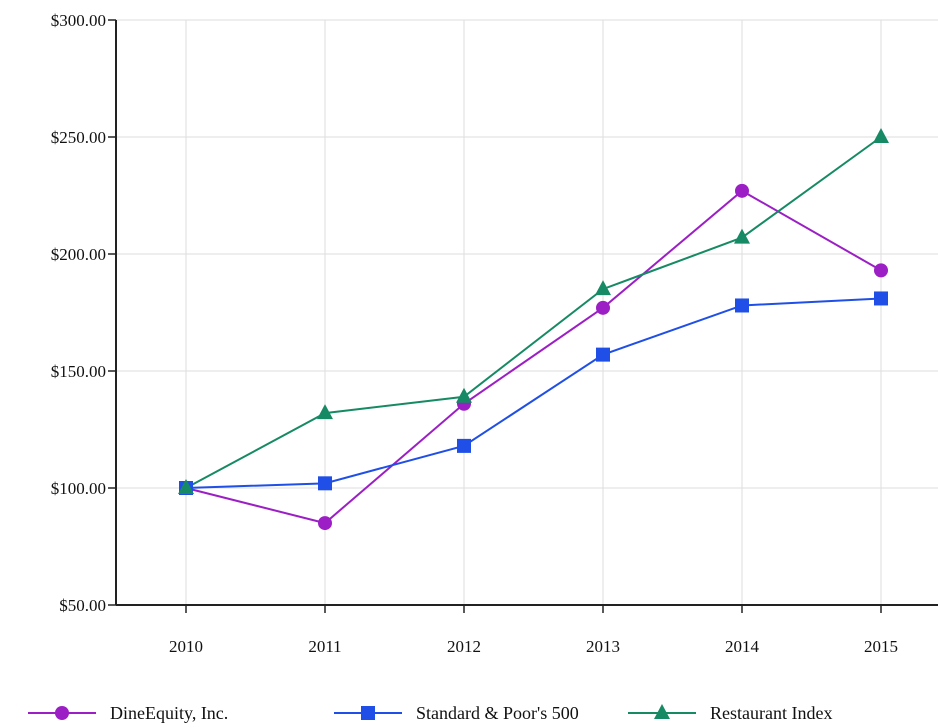 The height and width of the screenshot is (728, 938). I want to click on x-tick-label: 2010, so click(186, 646).